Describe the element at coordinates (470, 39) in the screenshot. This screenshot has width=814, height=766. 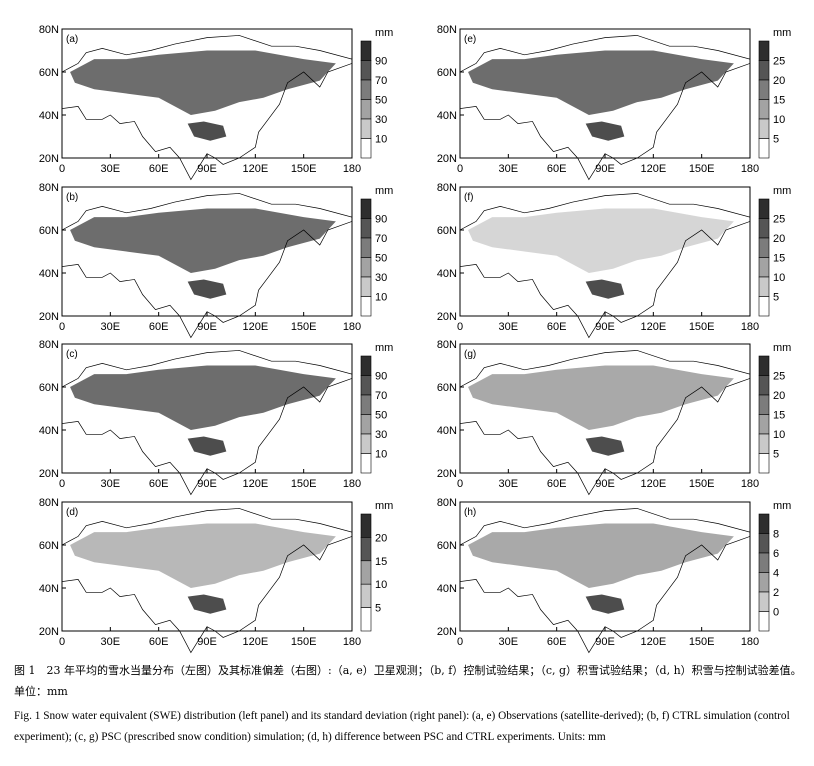
I see `panel-label-e: (e)` at that location.